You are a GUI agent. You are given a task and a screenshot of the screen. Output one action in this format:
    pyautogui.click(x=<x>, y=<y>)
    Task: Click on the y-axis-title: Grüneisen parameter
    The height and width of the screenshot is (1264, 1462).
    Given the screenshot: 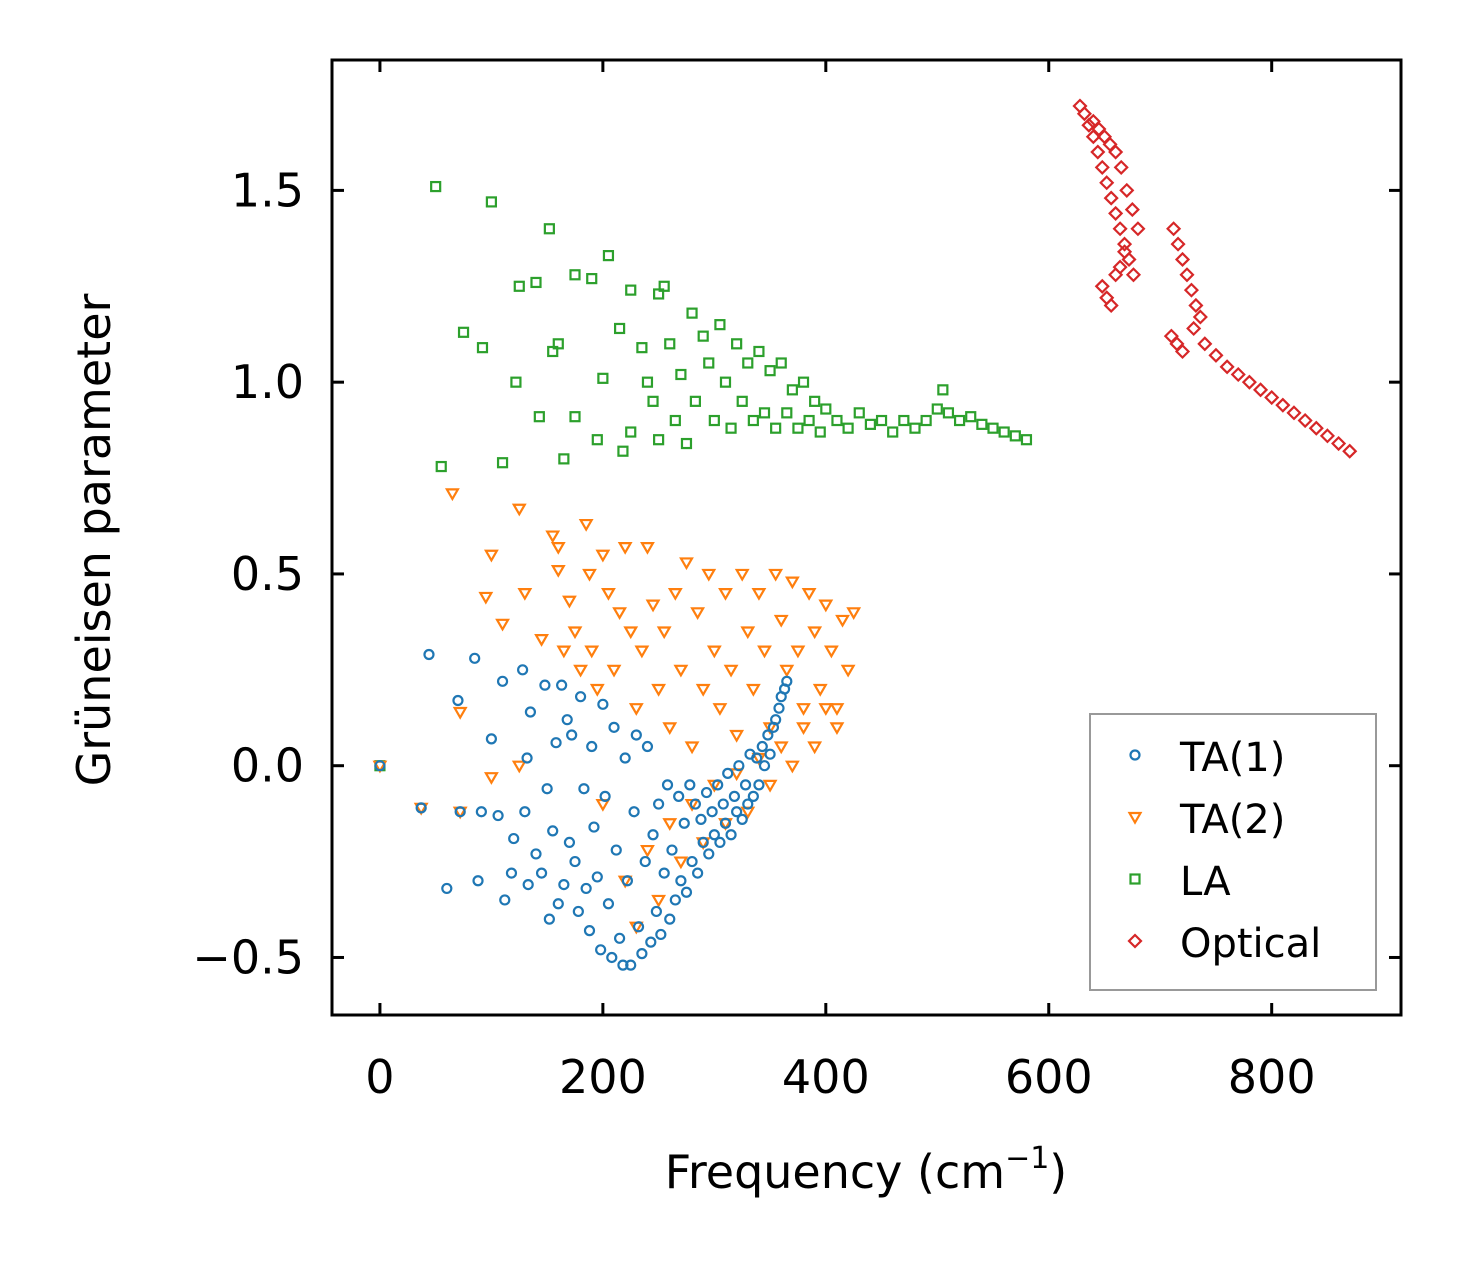 What is the action you would take?
    pyautogui.click(x=94, y=539)
    